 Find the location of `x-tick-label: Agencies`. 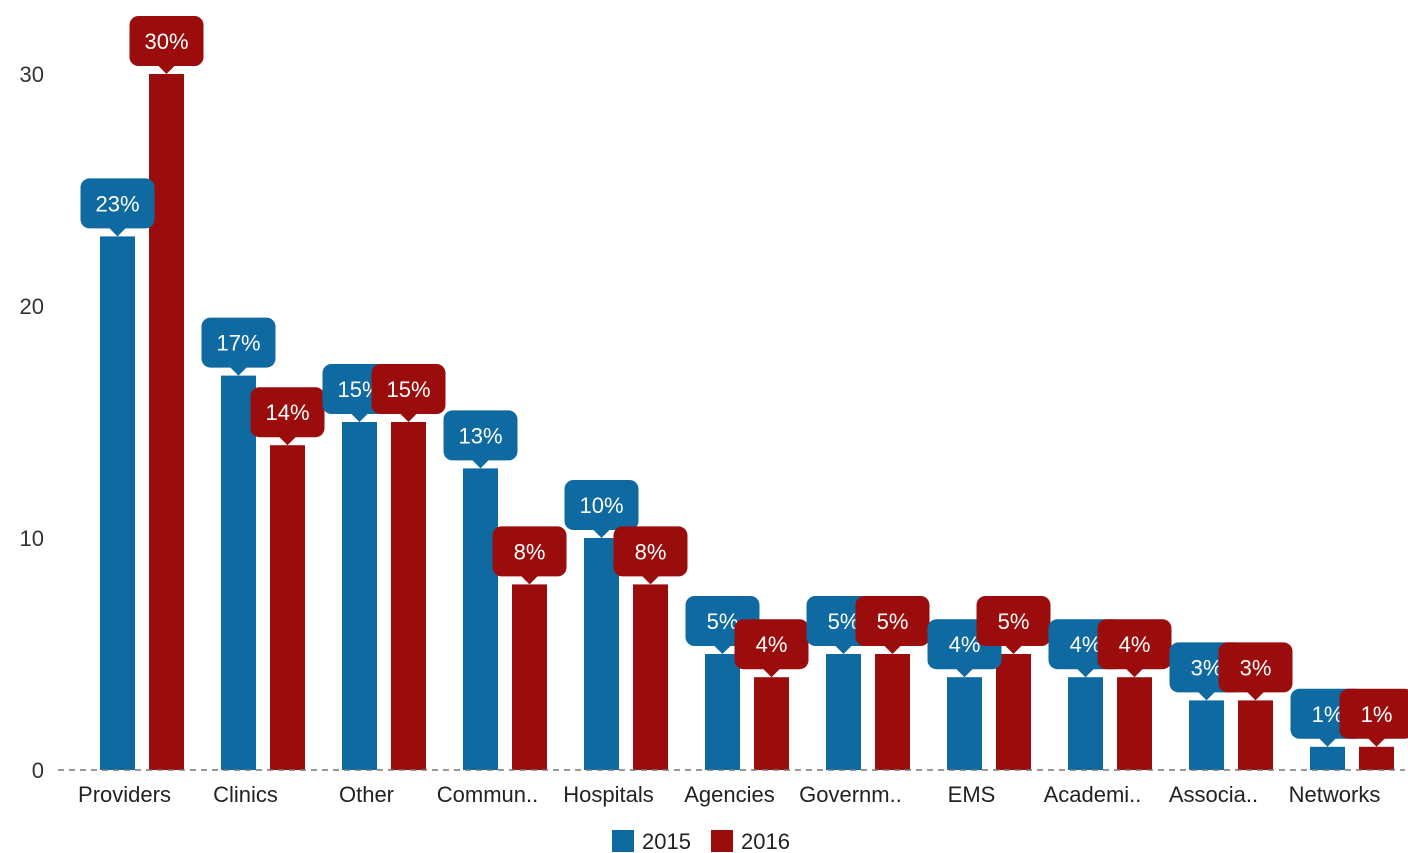

x-tick-label: Agencies is located at coordinates (729, 794).